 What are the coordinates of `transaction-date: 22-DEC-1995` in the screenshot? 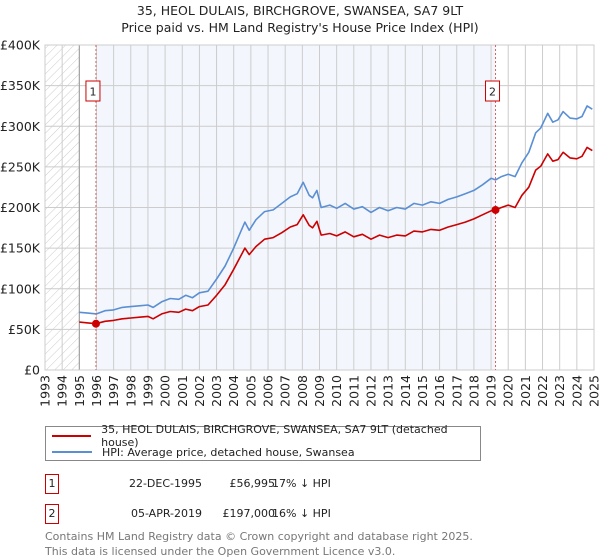 It's located at (165, 483).